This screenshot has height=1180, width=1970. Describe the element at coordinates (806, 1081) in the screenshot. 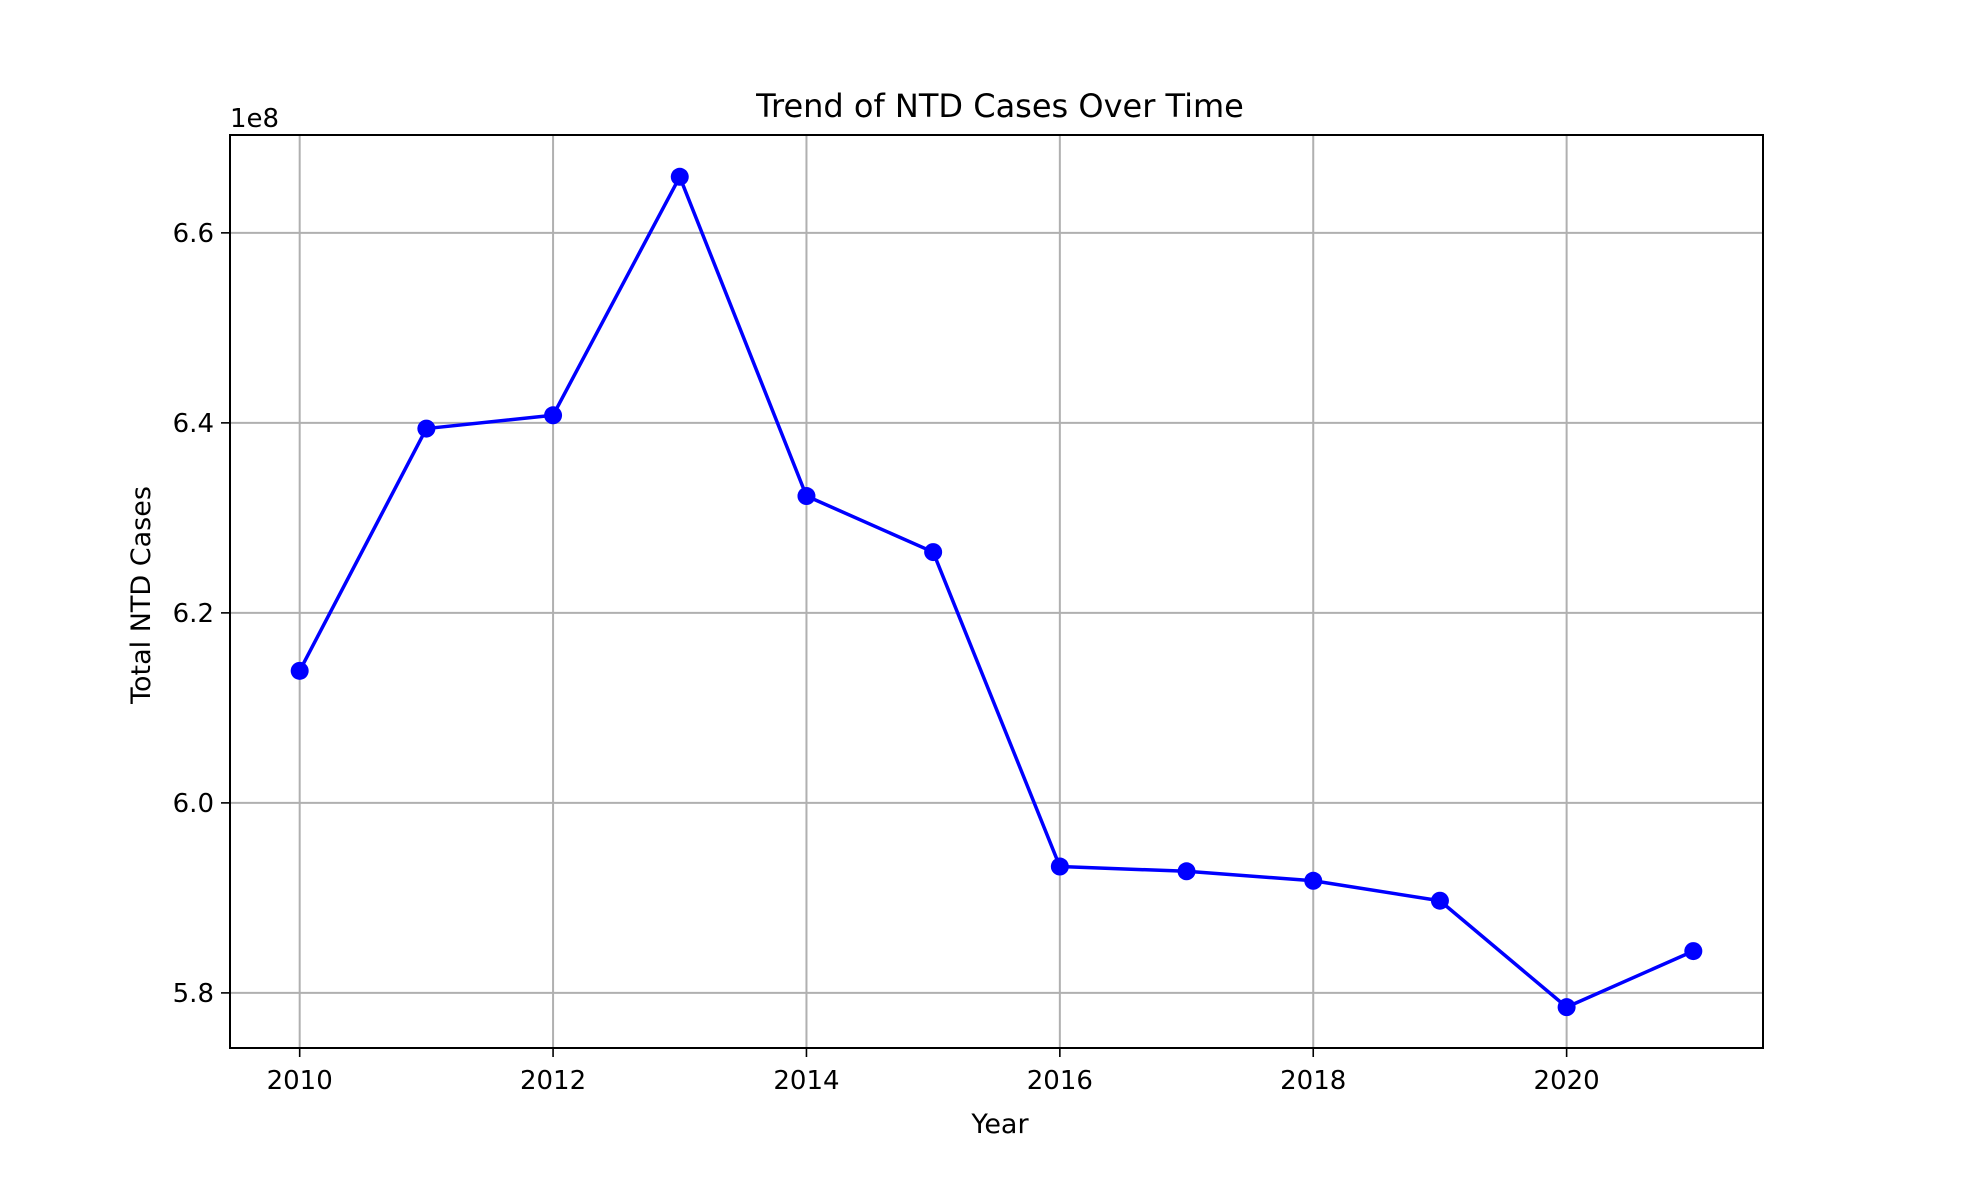

I see `x-tick-label: 2014` at that location.